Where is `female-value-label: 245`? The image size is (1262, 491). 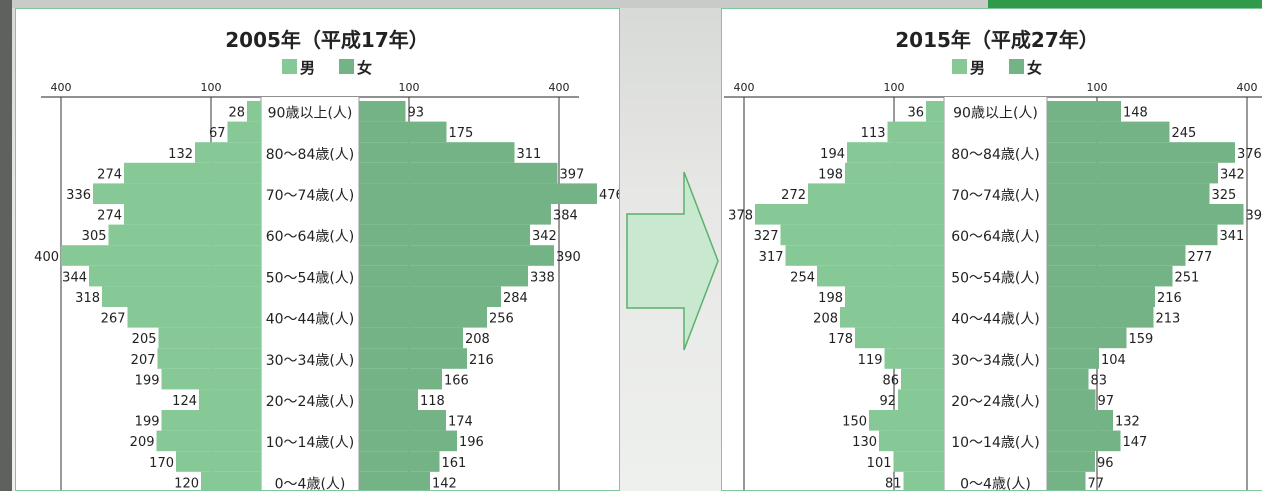
female-value-label: 245 is located at coordinates (1184, 133).